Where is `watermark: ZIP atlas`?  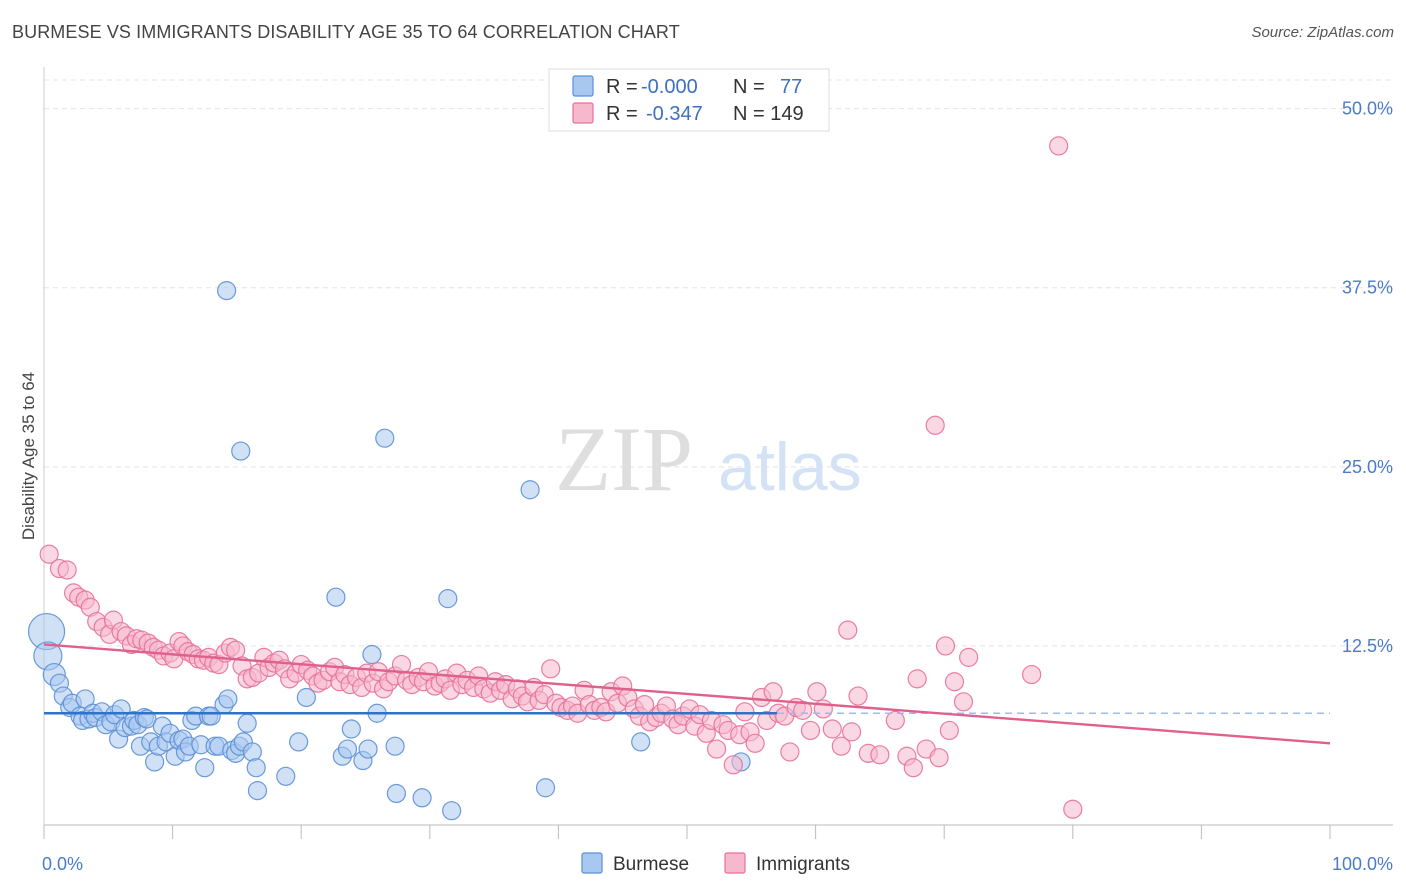
watermark: ZIP atlas is located at coordinates (708, 459).